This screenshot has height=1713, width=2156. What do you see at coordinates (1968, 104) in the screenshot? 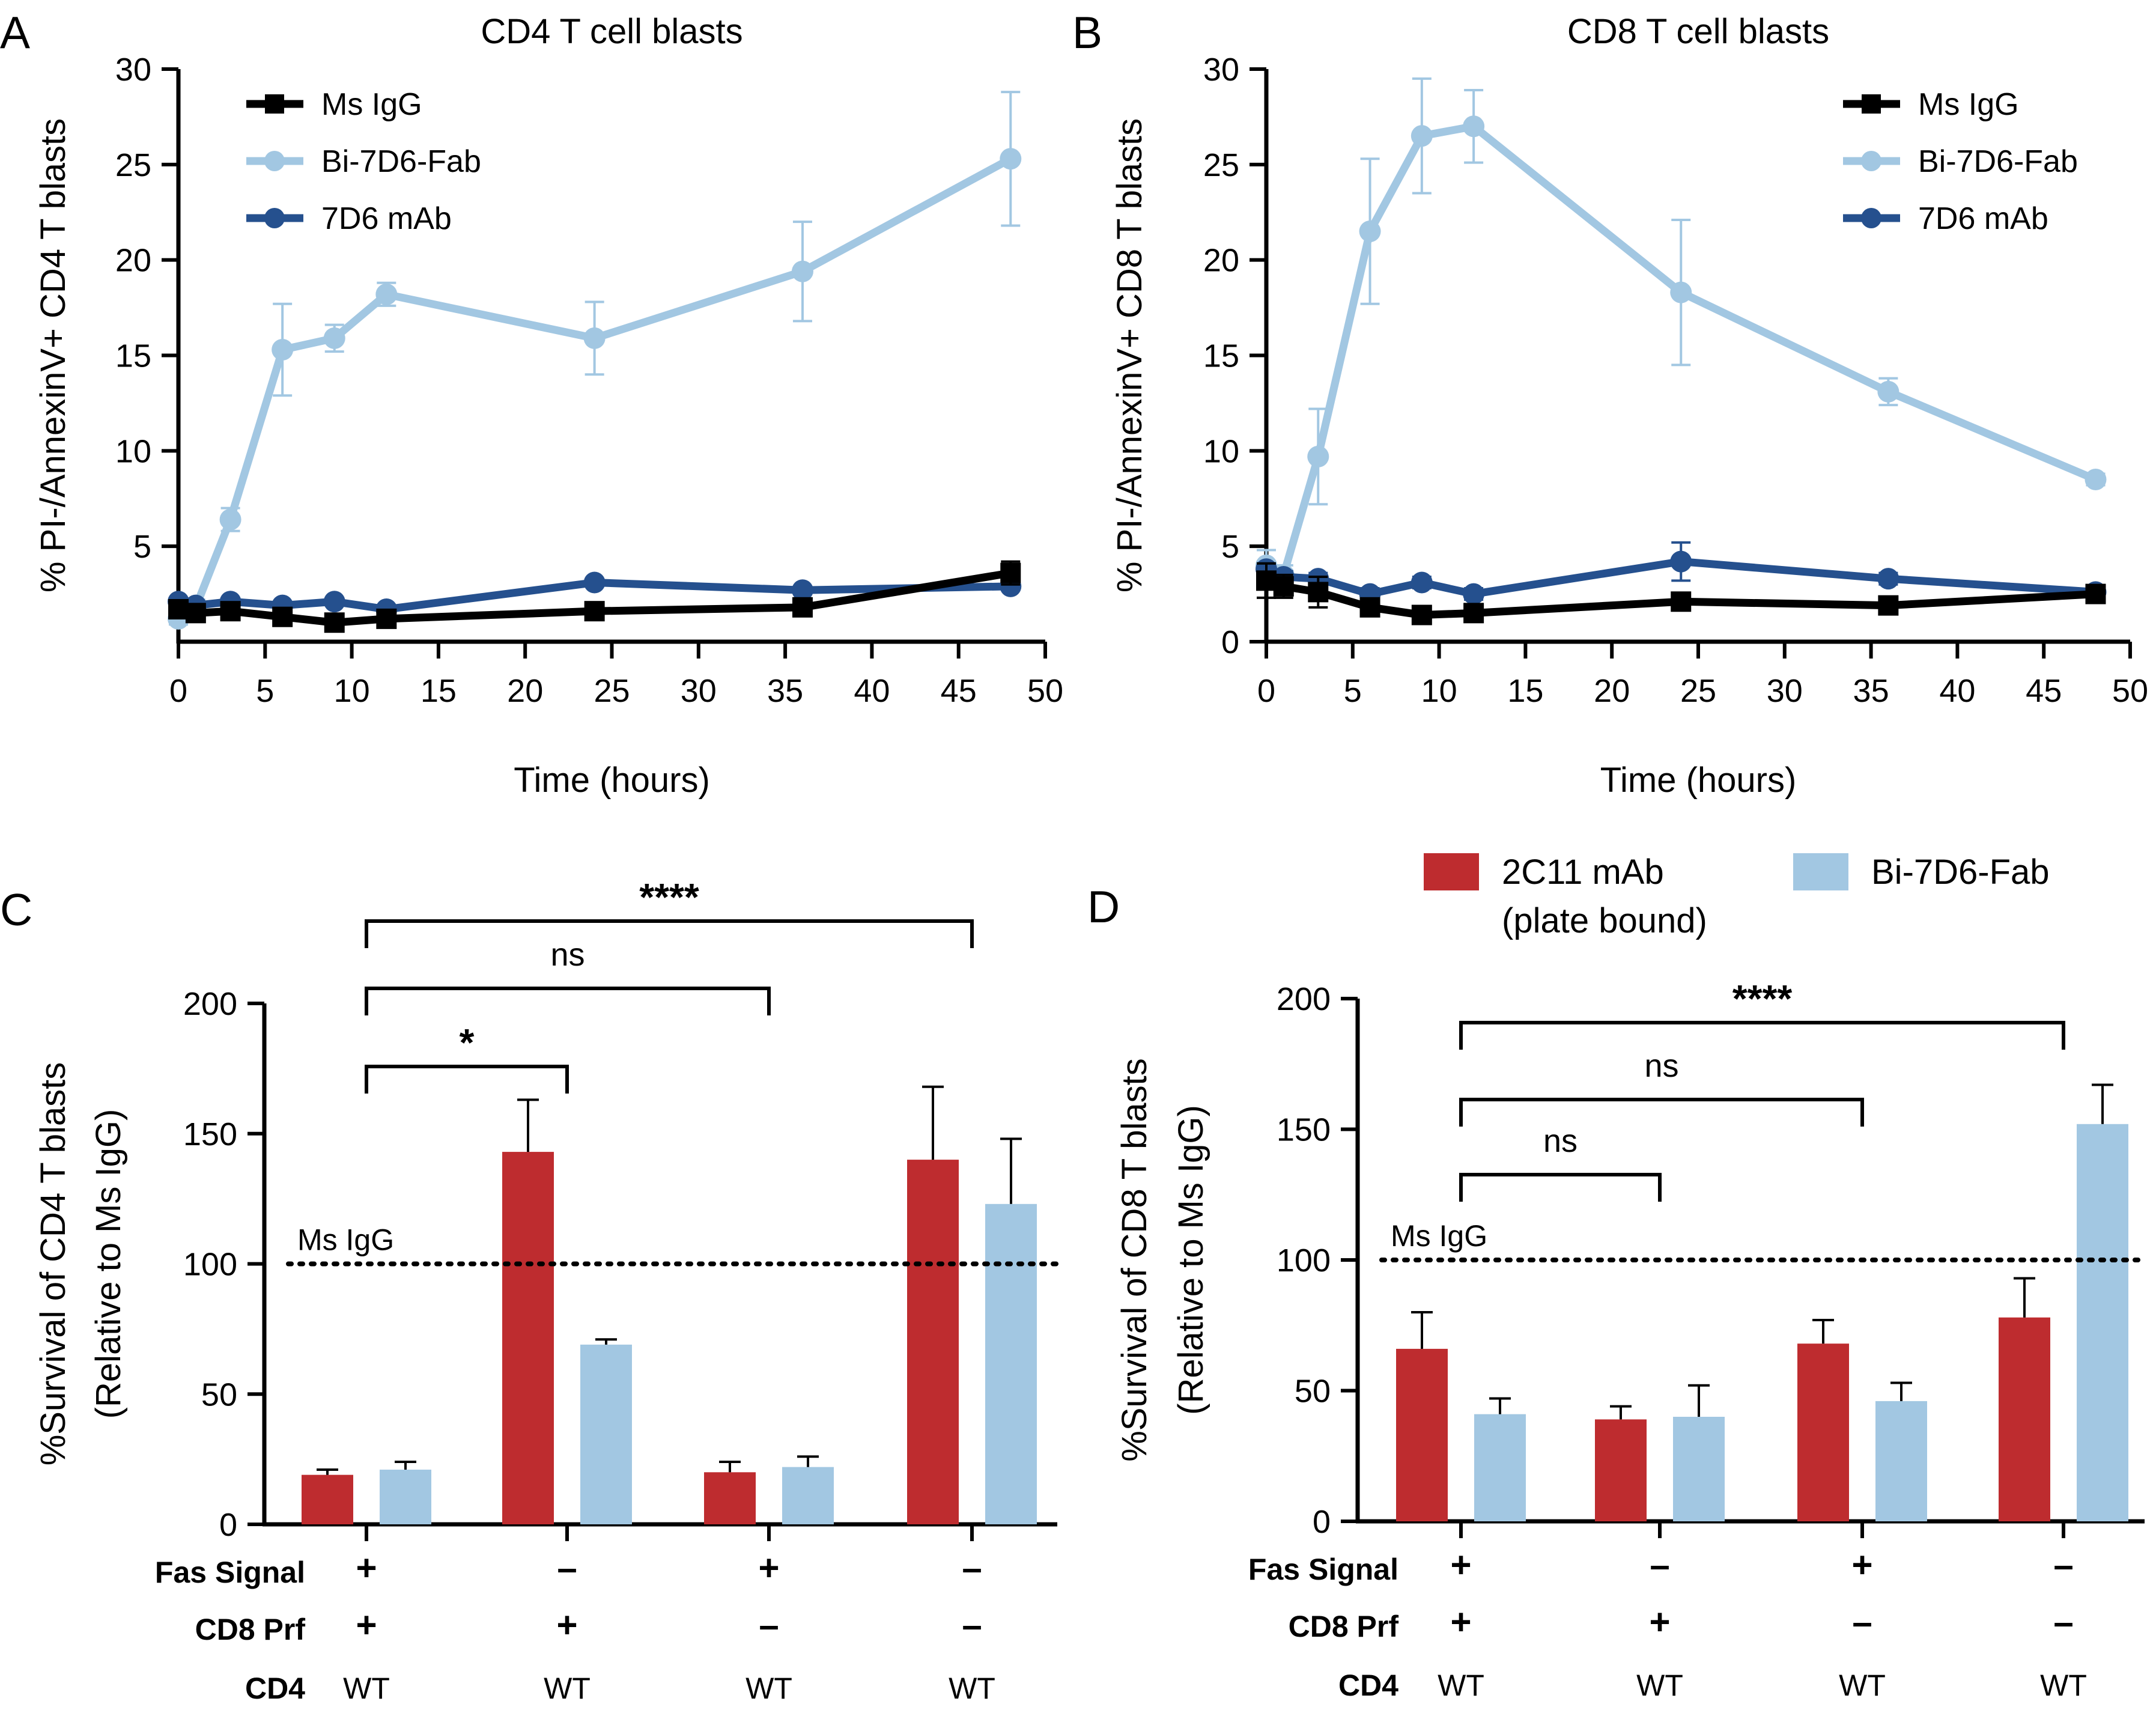
I see `legend-label: Ms IgG` at bounding box center [1968, 104].